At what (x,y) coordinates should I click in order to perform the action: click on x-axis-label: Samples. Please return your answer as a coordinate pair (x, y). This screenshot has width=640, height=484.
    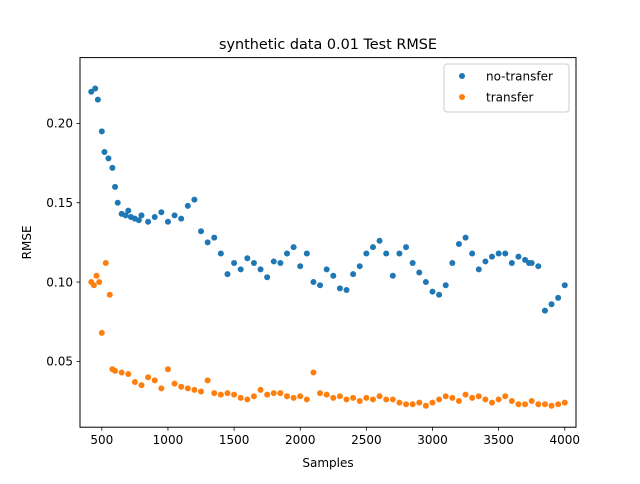
    Looking at the image, I should click on (327, 463).